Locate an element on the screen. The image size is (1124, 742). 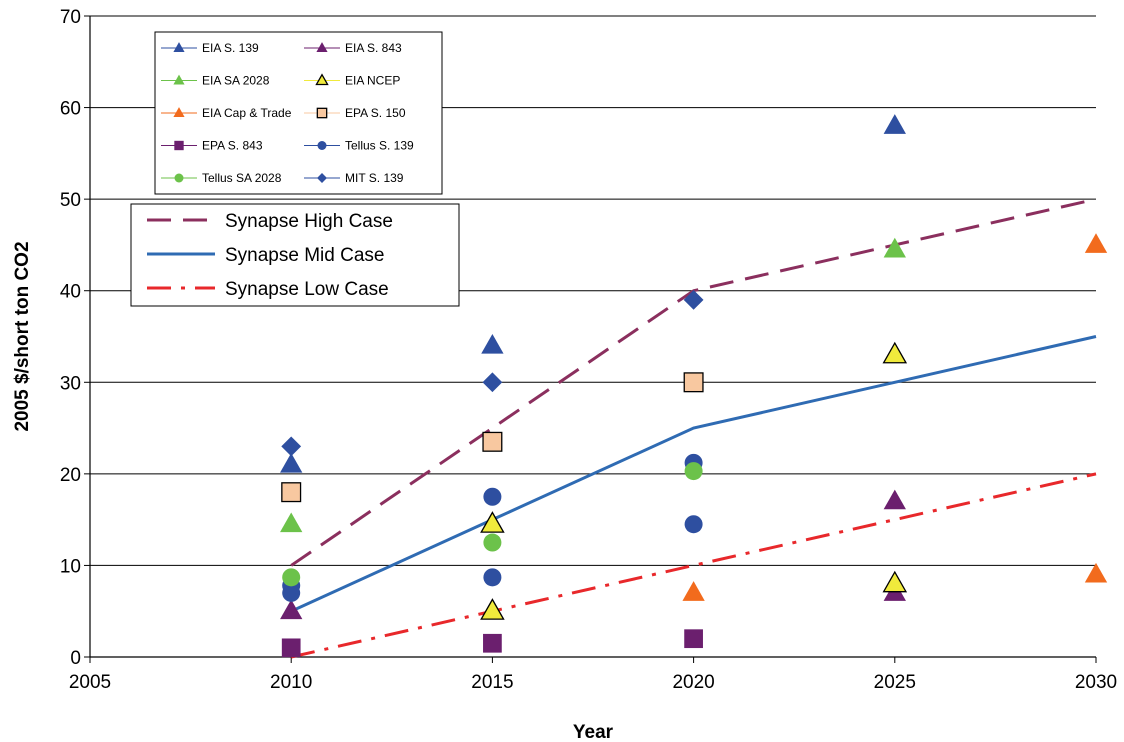
x-tick-label: 2005 is located at coordinates (90, 682).